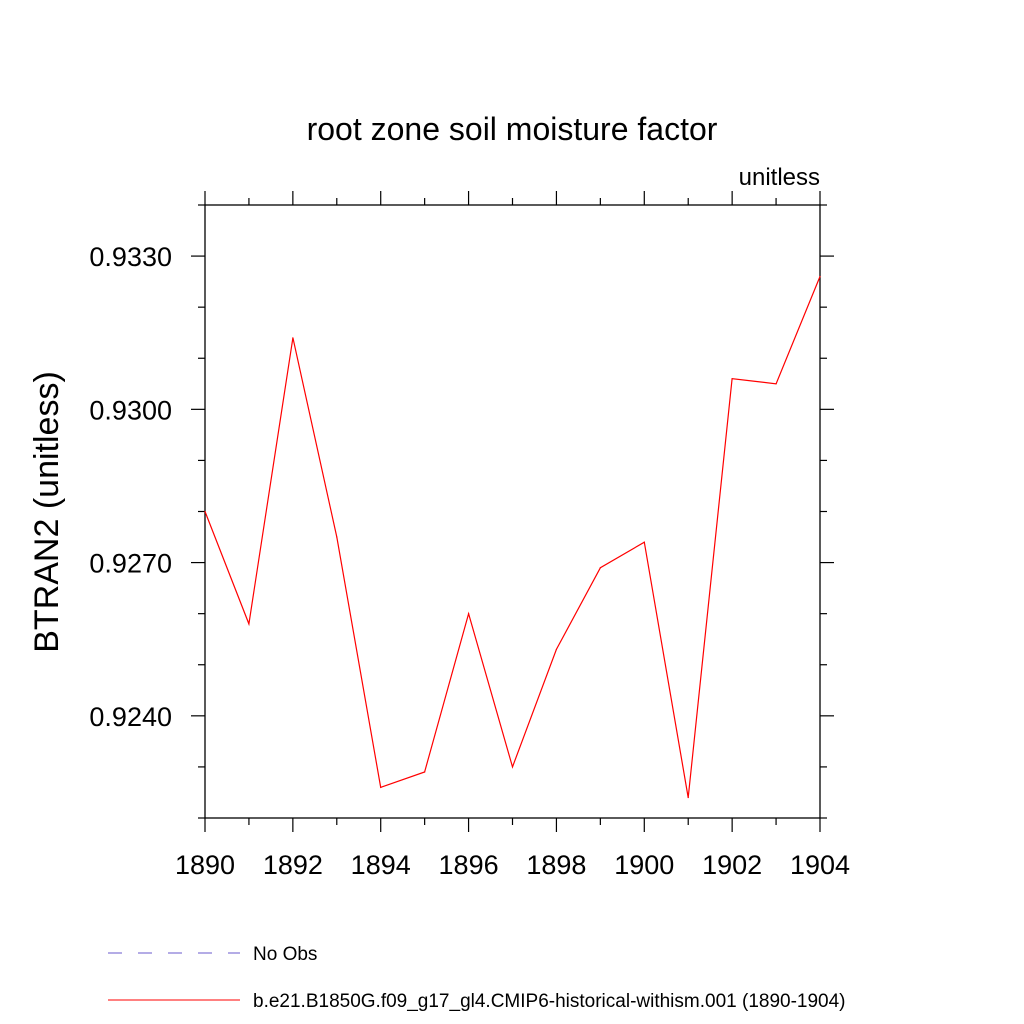 The height and width of the screenshot is (1024, 1024). What do you see at coordinates (130, 410) in the screenshot?
I see `y-tick-label: 0.9300` at bounding box center [130, 410].